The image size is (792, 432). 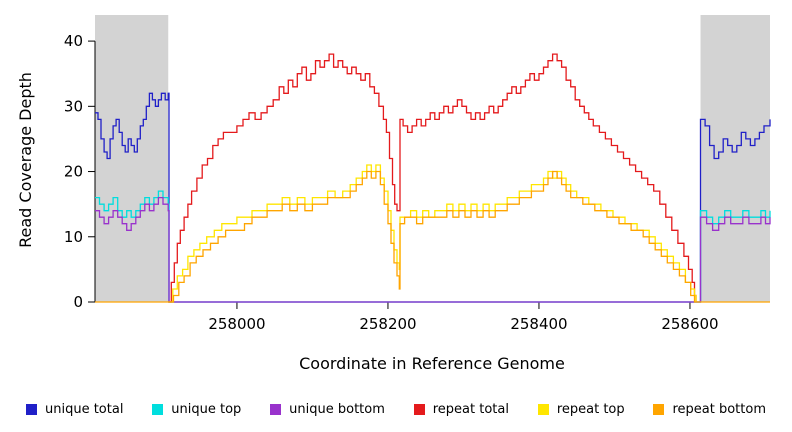 I want to click on y-tick-label: 40, so click(x=73, y=41).